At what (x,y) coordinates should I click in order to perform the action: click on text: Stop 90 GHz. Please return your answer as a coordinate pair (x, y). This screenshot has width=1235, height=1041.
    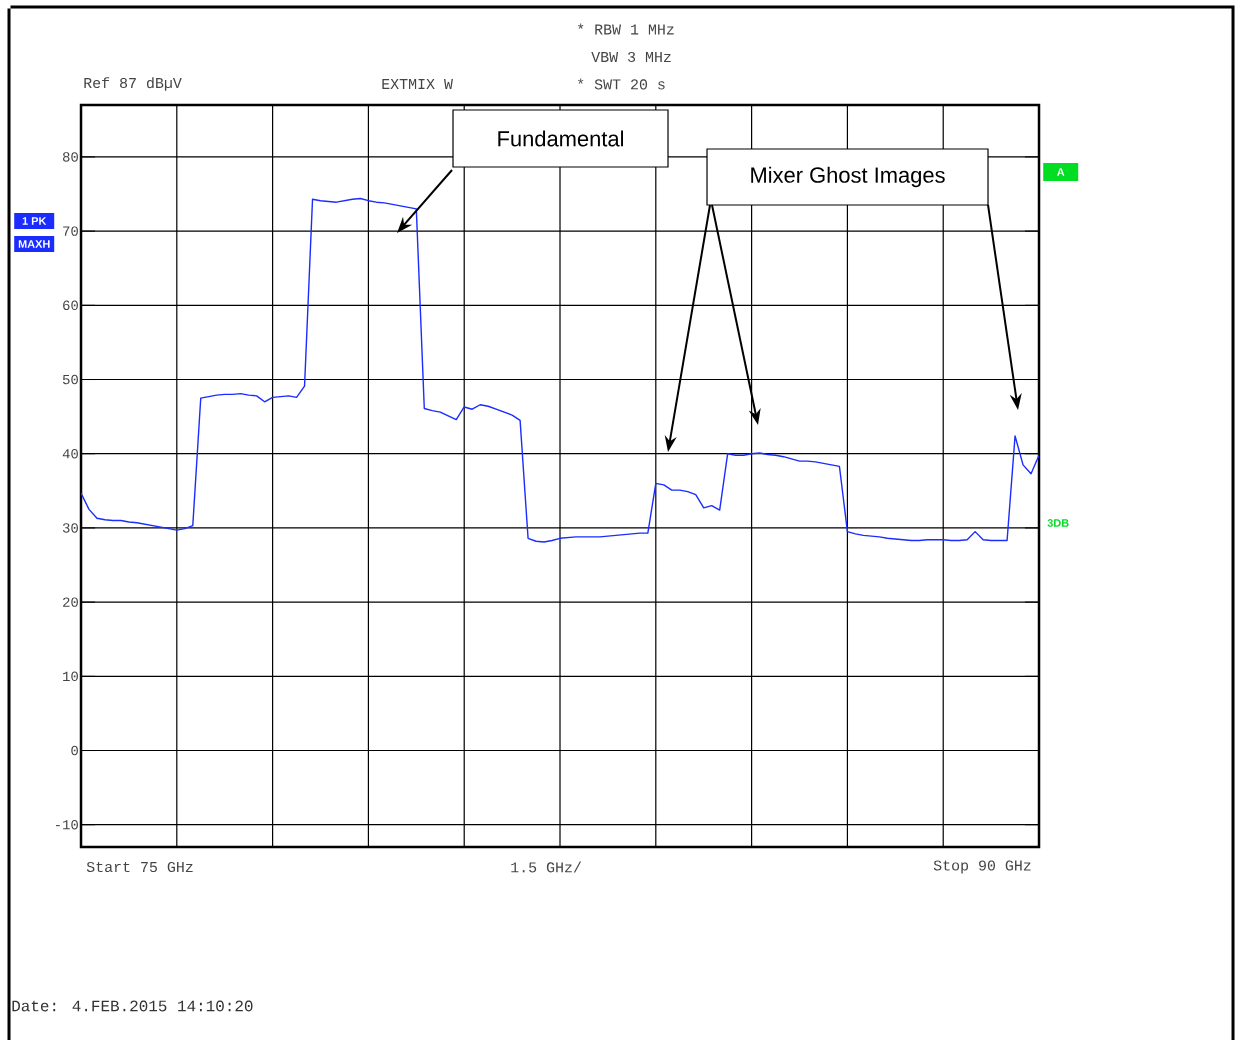
    Looking at the image, I should click on (982, 867).